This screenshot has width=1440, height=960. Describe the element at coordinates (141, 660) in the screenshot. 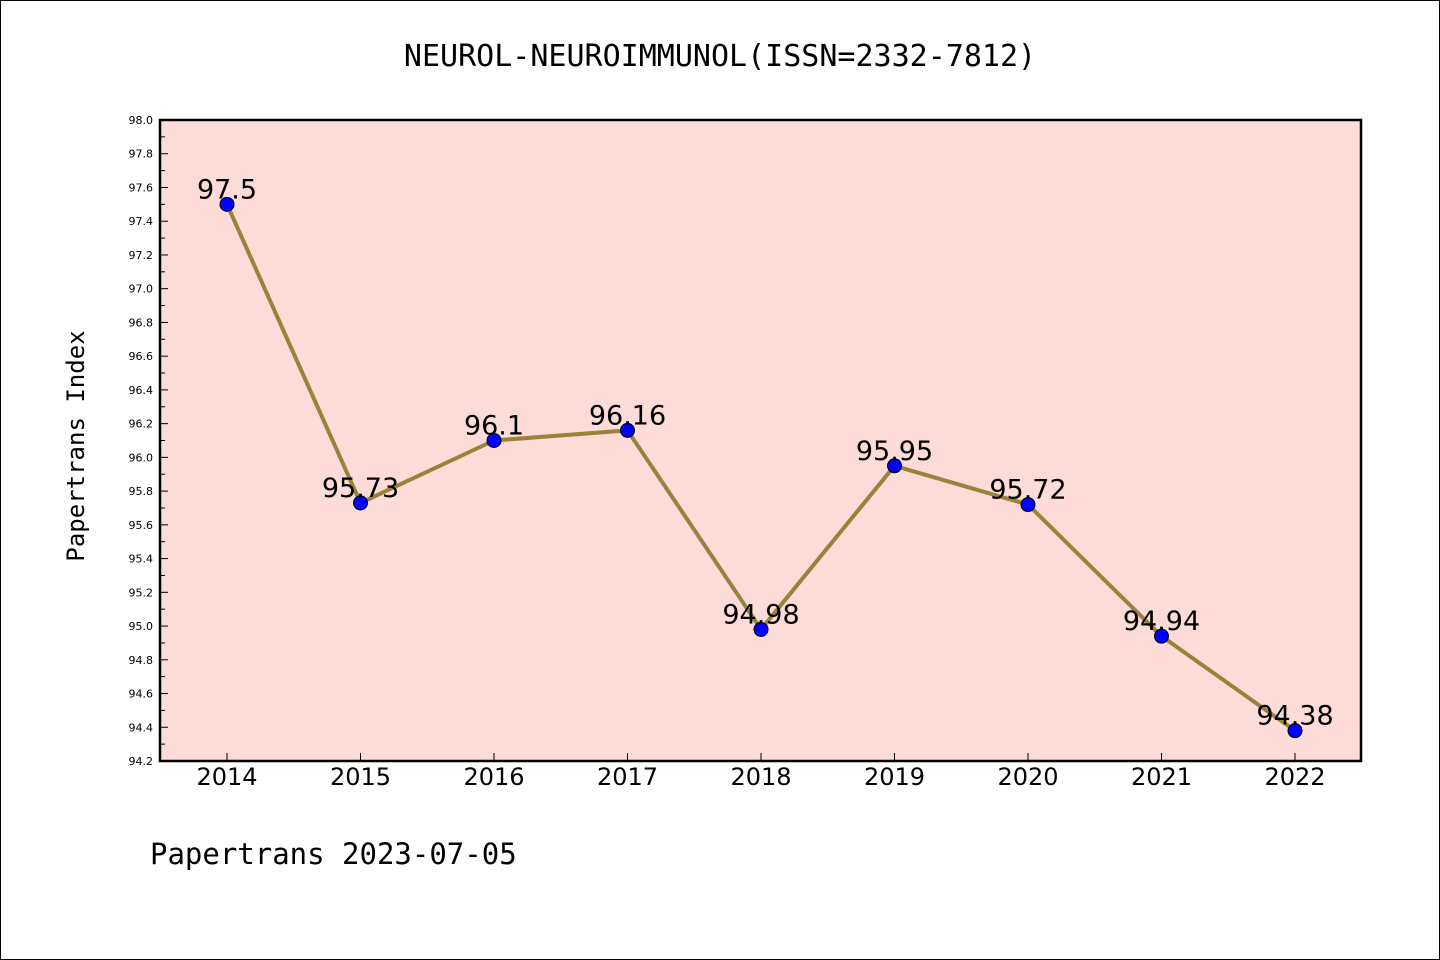

I see `y-tick-label: 94.8` at that location.